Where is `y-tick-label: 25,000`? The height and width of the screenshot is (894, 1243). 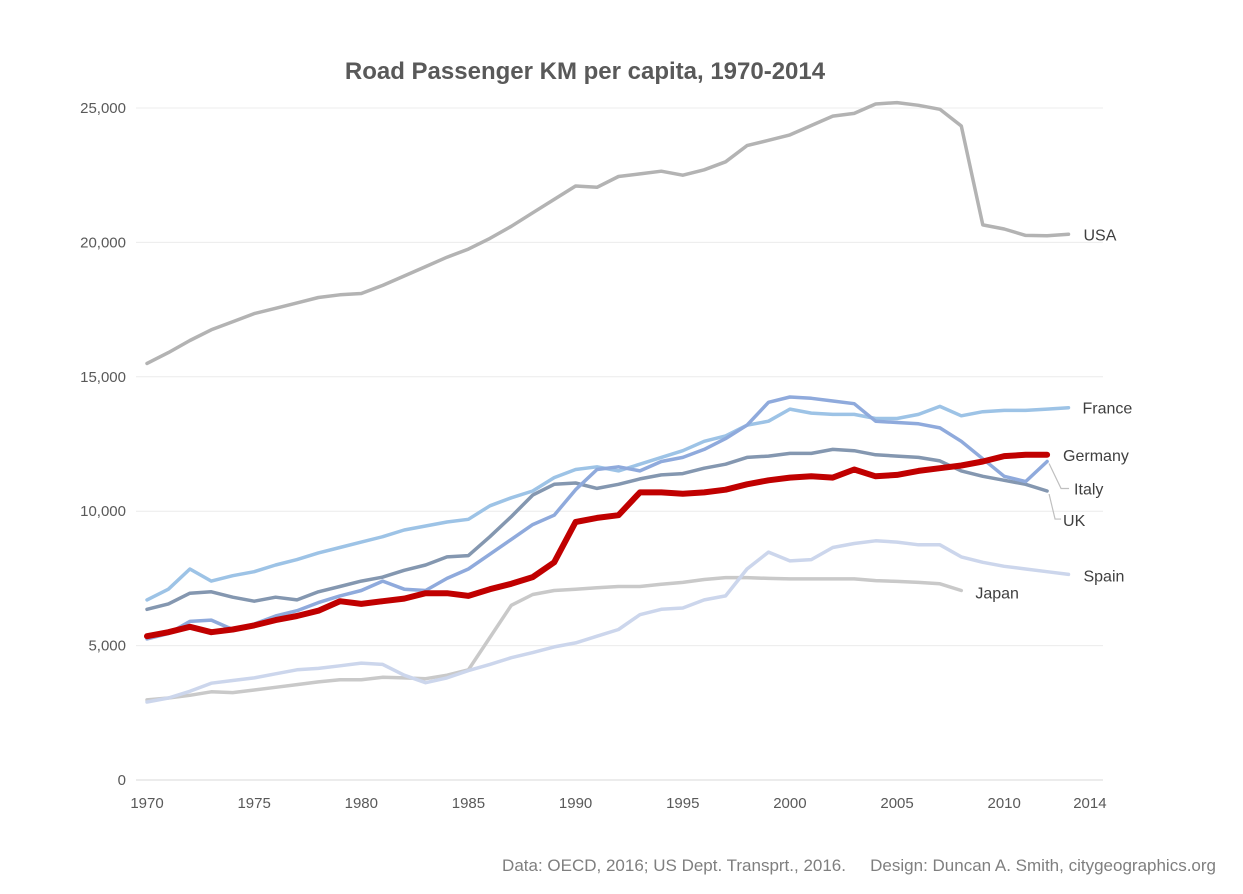 y-tick-label: 25,000 is located at coordinates (103, 108).